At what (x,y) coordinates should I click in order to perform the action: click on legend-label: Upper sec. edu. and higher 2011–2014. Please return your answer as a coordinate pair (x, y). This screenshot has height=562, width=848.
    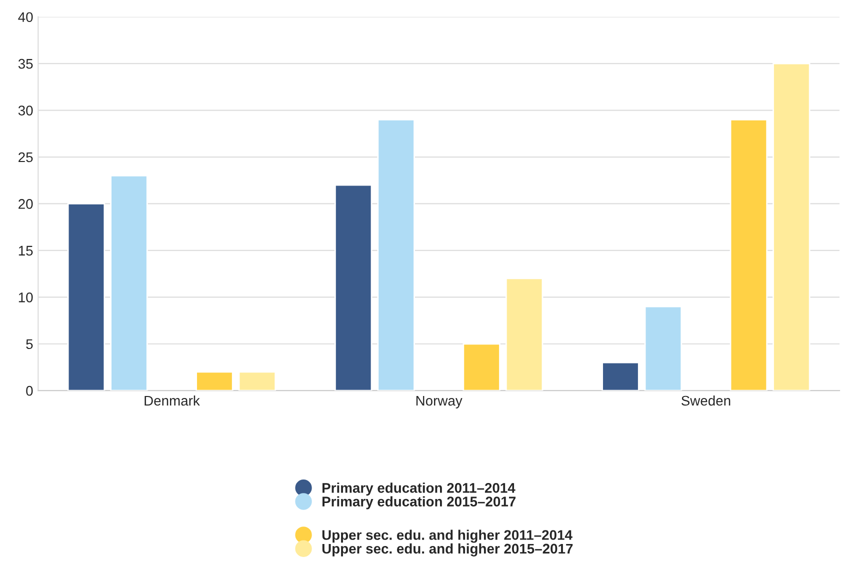
    Looking at the image, I should click on (447, 536).